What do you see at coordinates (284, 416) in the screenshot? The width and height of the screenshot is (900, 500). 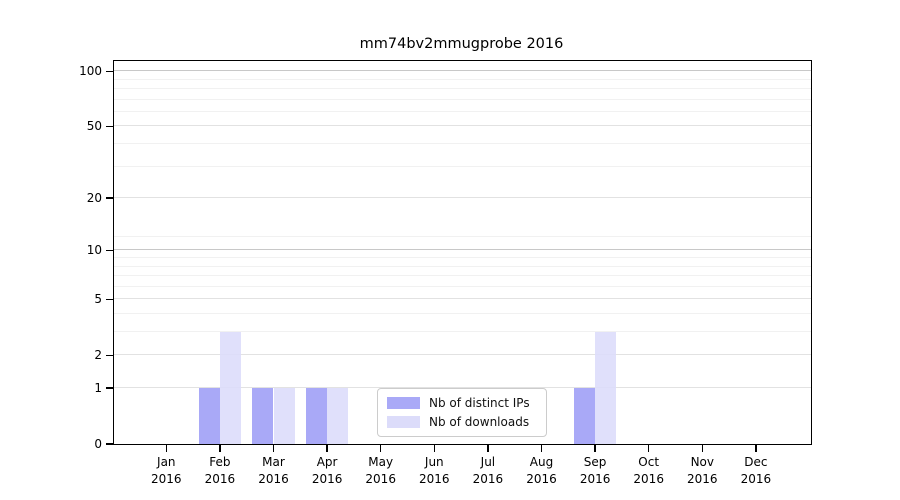 I see `bar-downloads-mar` at bounding box center [284, 416].